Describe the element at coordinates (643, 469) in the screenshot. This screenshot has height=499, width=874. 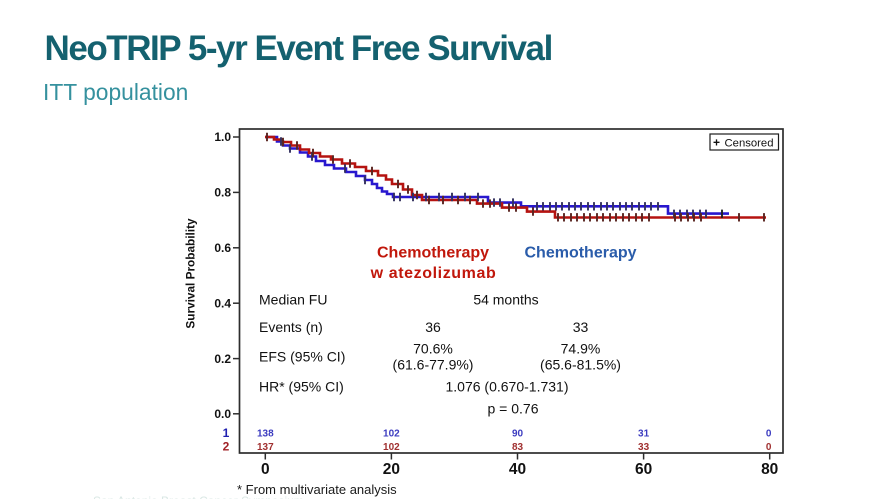
I see `svg-text: 60` at that location.